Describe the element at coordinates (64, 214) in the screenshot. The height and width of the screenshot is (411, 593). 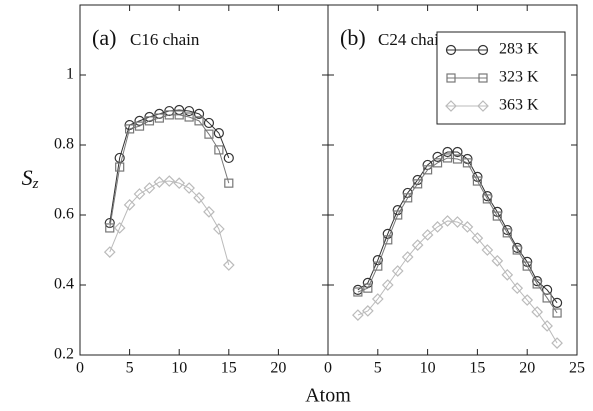
I see `y-tick-label: 0.6` at that location.